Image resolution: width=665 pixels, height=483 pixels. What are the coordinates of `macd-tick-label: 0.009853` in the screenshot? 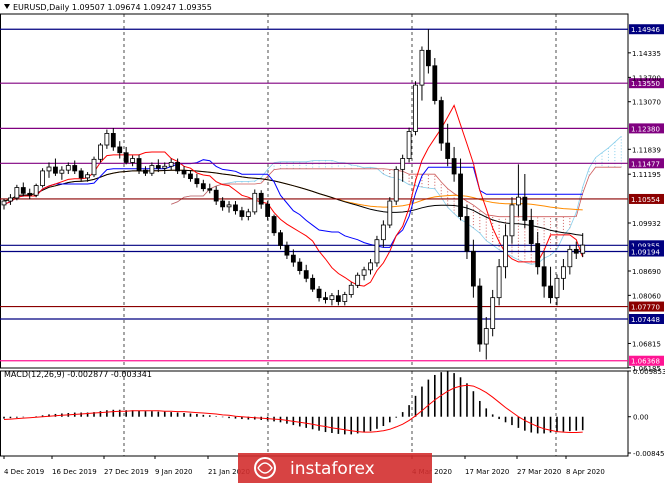 It's located at (649, 372).